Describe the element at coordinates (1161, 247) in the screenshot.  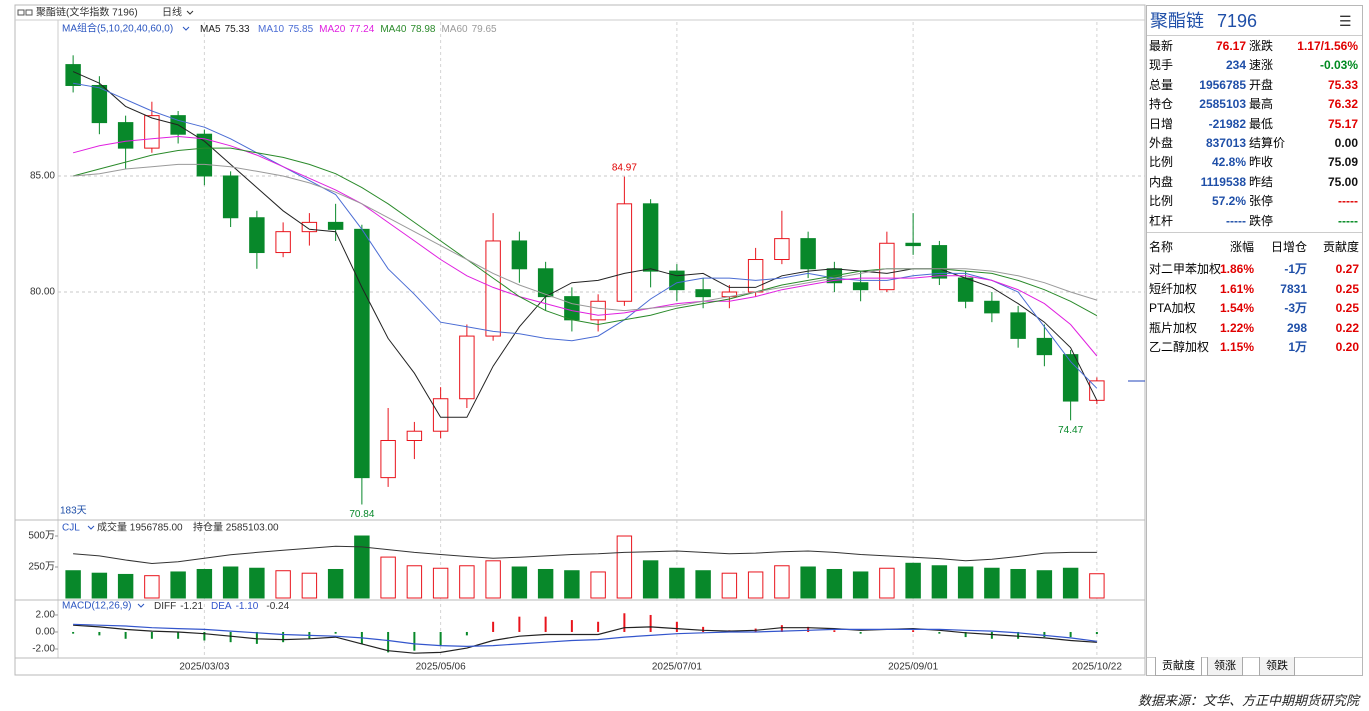
I see `table-header: 名称` at that location.